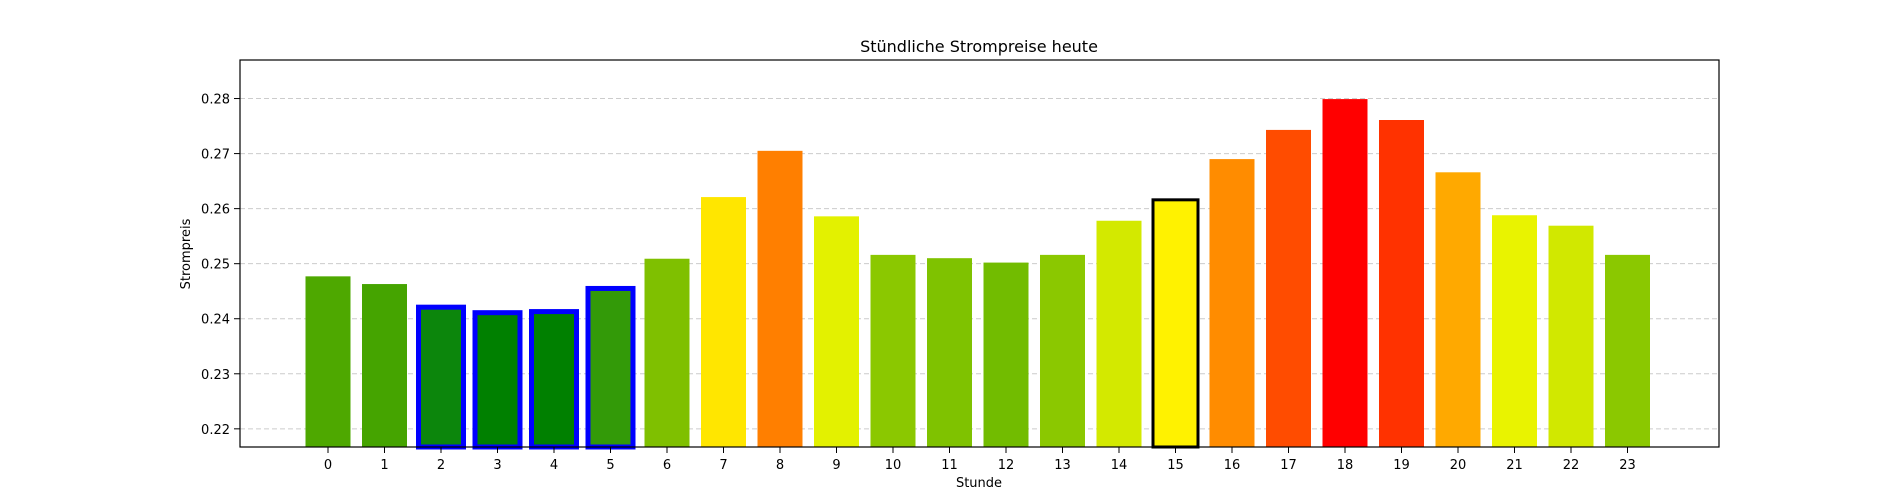 Image resolution: width=1900 pixels, height=504 pixels. I want to click on x-tick-label: 5, so click(610, 465).